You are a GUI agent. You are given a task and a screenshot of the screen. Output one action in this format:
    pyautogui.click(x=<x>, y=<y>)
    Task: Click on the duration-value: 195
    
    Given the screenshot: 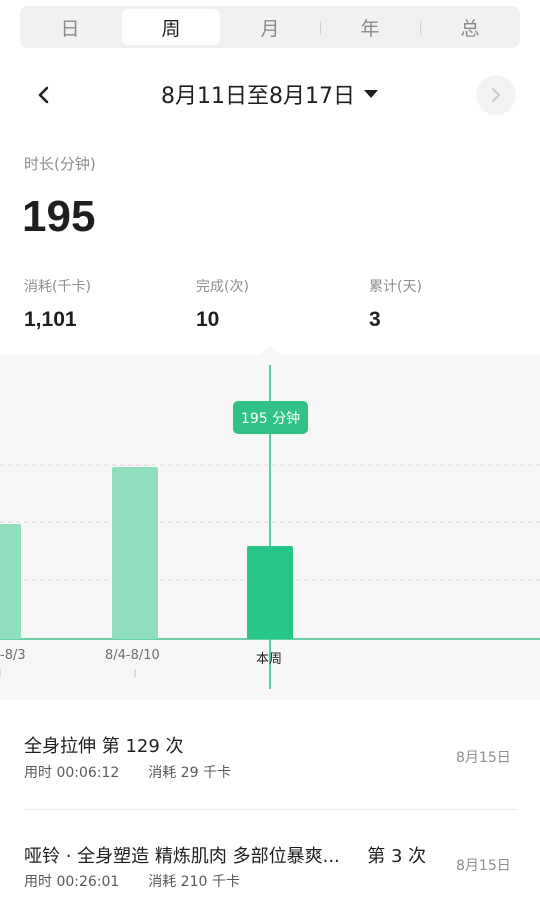 What is the action you would take?
    pyautogui.click(x=59, y=216)
    